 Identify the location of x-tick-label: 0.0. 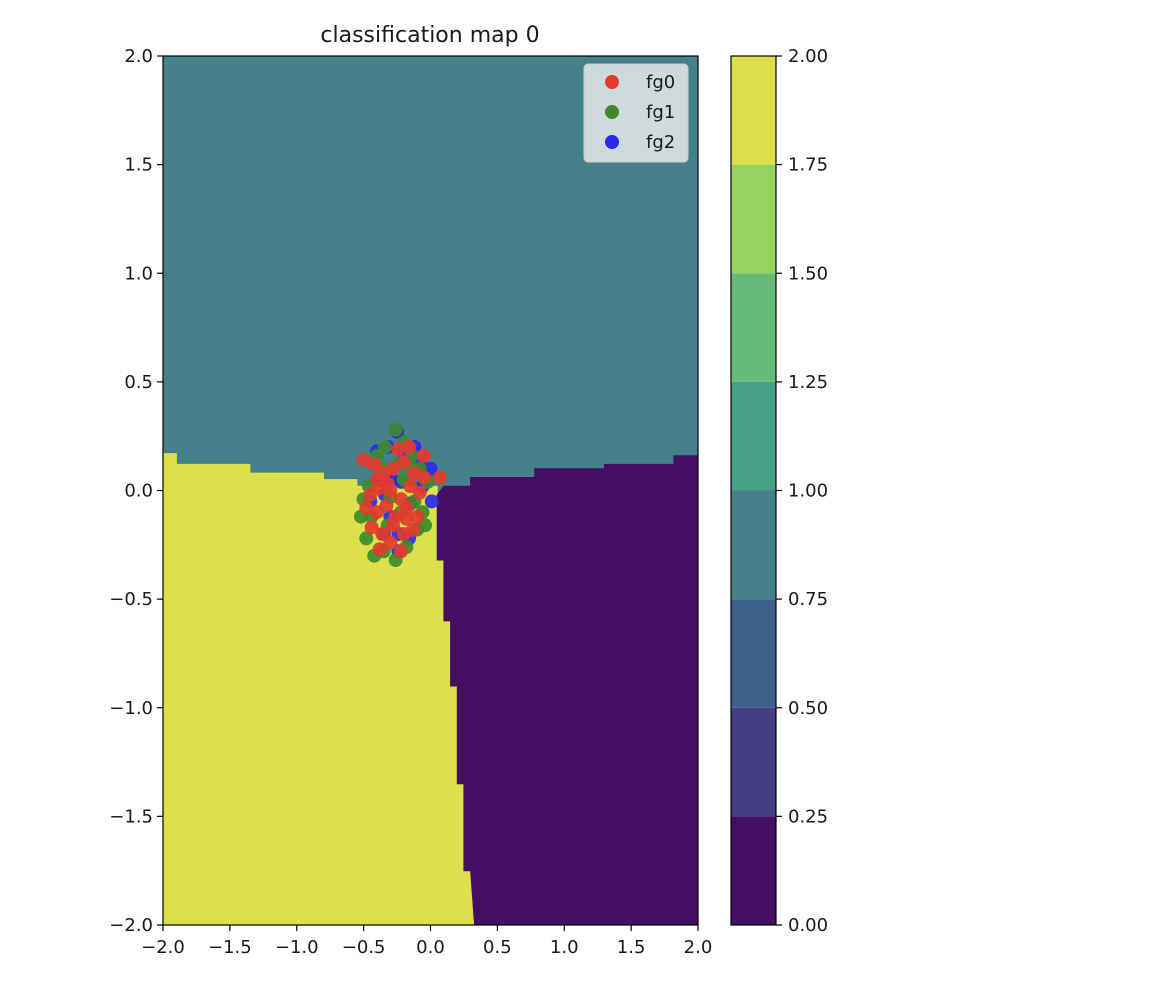
(430, 947).